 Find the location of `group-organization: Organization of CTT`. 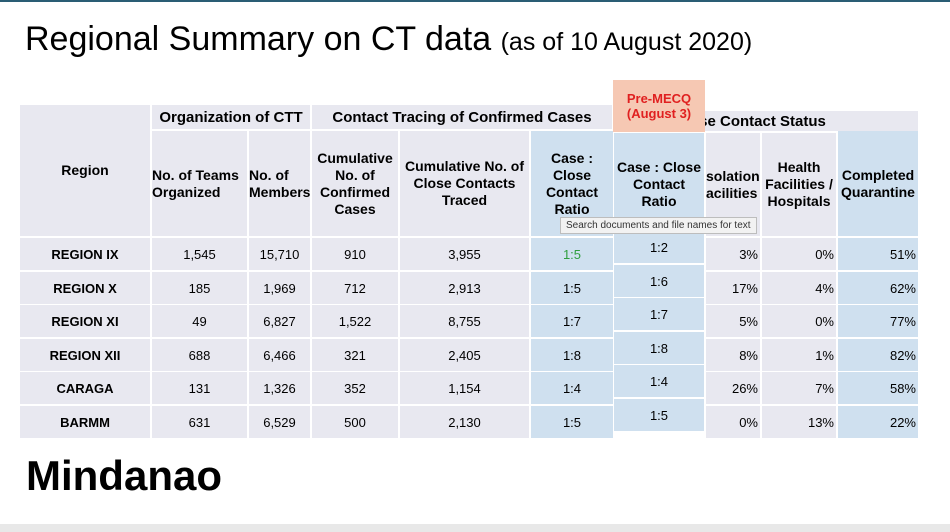

group-organization: Organization of CTT is located at coordinates (231, 117).